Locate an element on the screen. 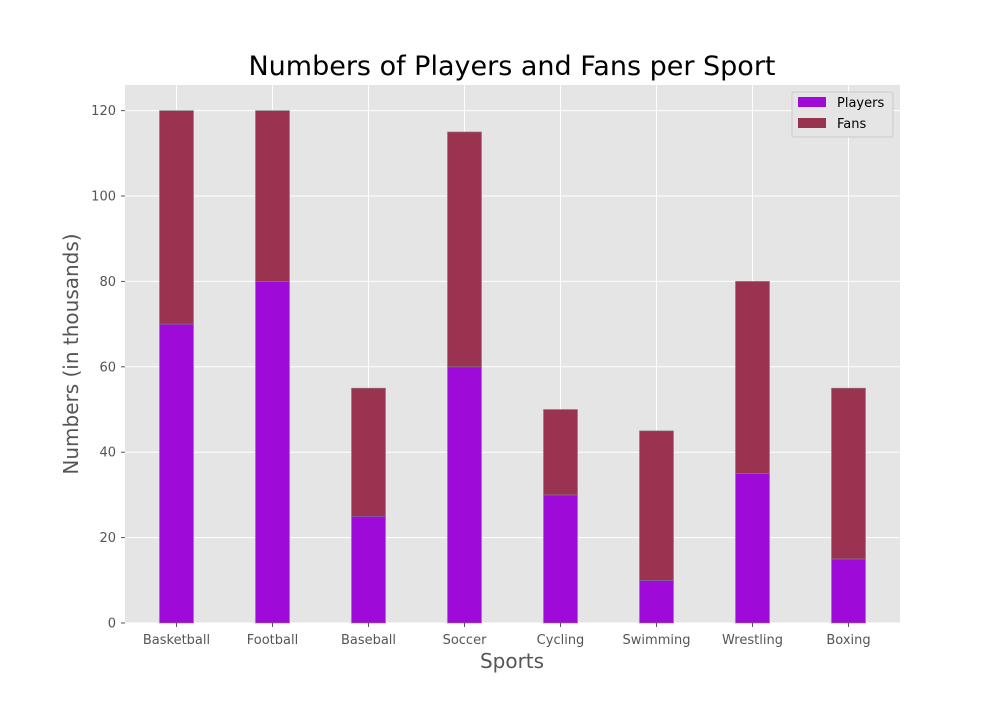  y-tick-label: 40 is located at coordinates (107, 453).